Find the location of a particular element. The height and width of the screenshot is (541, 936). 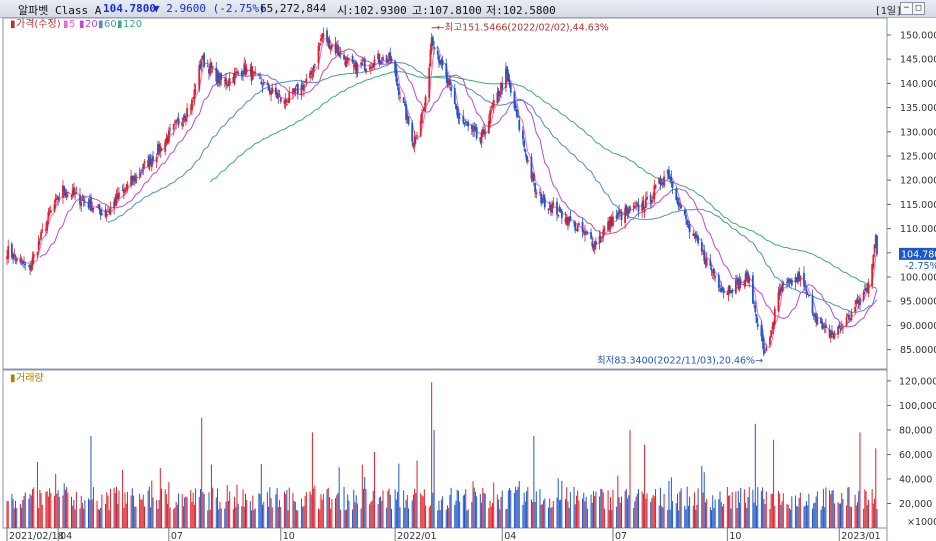

last-price-label: 104.7800 is located at coordinates (918, 254).